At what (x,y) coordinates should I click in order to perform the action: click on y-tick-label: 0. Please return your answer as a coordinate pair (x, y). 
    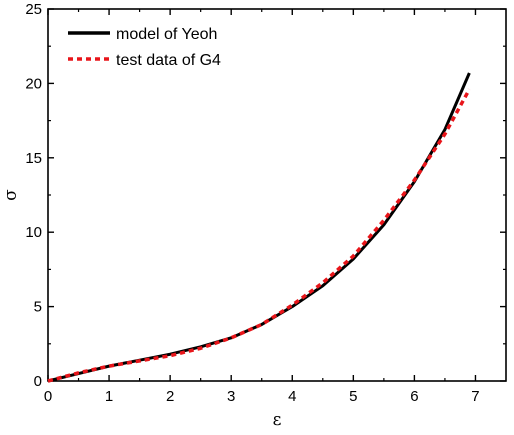
    Looking at the image, I should click on (38, 381).